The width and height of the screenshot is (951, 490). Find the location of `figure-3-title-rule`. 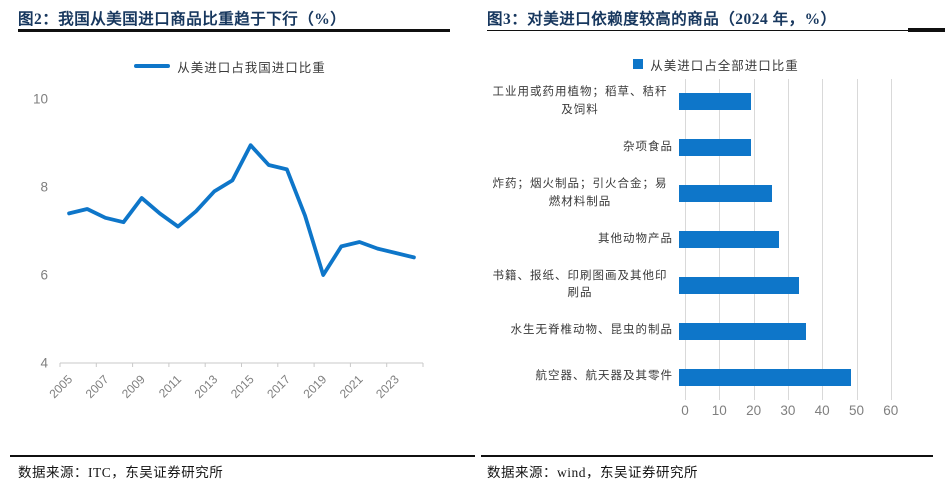

figure-3-title-rule is located at coordinates (716, 30).